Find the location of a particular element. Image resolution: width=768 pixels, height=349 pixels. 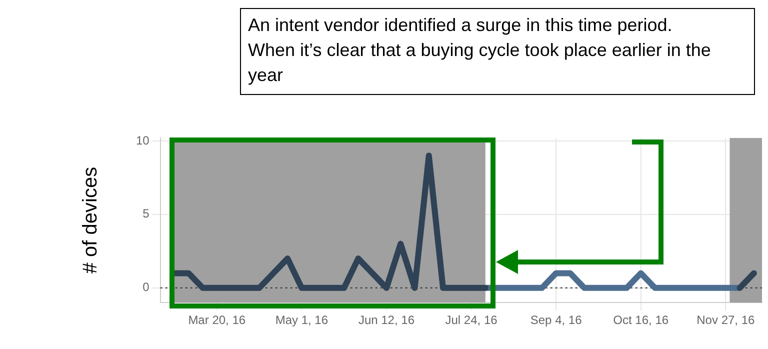

y-tick-label: 5 is located at coordinates (146, 213).